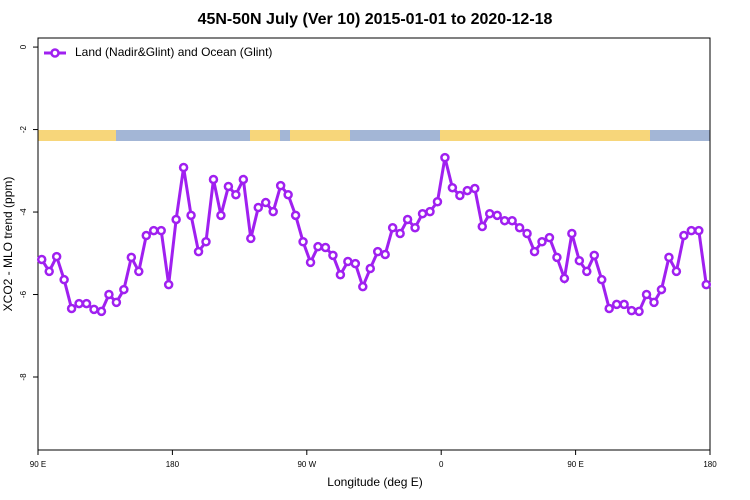 The width and height of the screenshot is (750, 500). I want to click on legend-marker, so click(55, 53).